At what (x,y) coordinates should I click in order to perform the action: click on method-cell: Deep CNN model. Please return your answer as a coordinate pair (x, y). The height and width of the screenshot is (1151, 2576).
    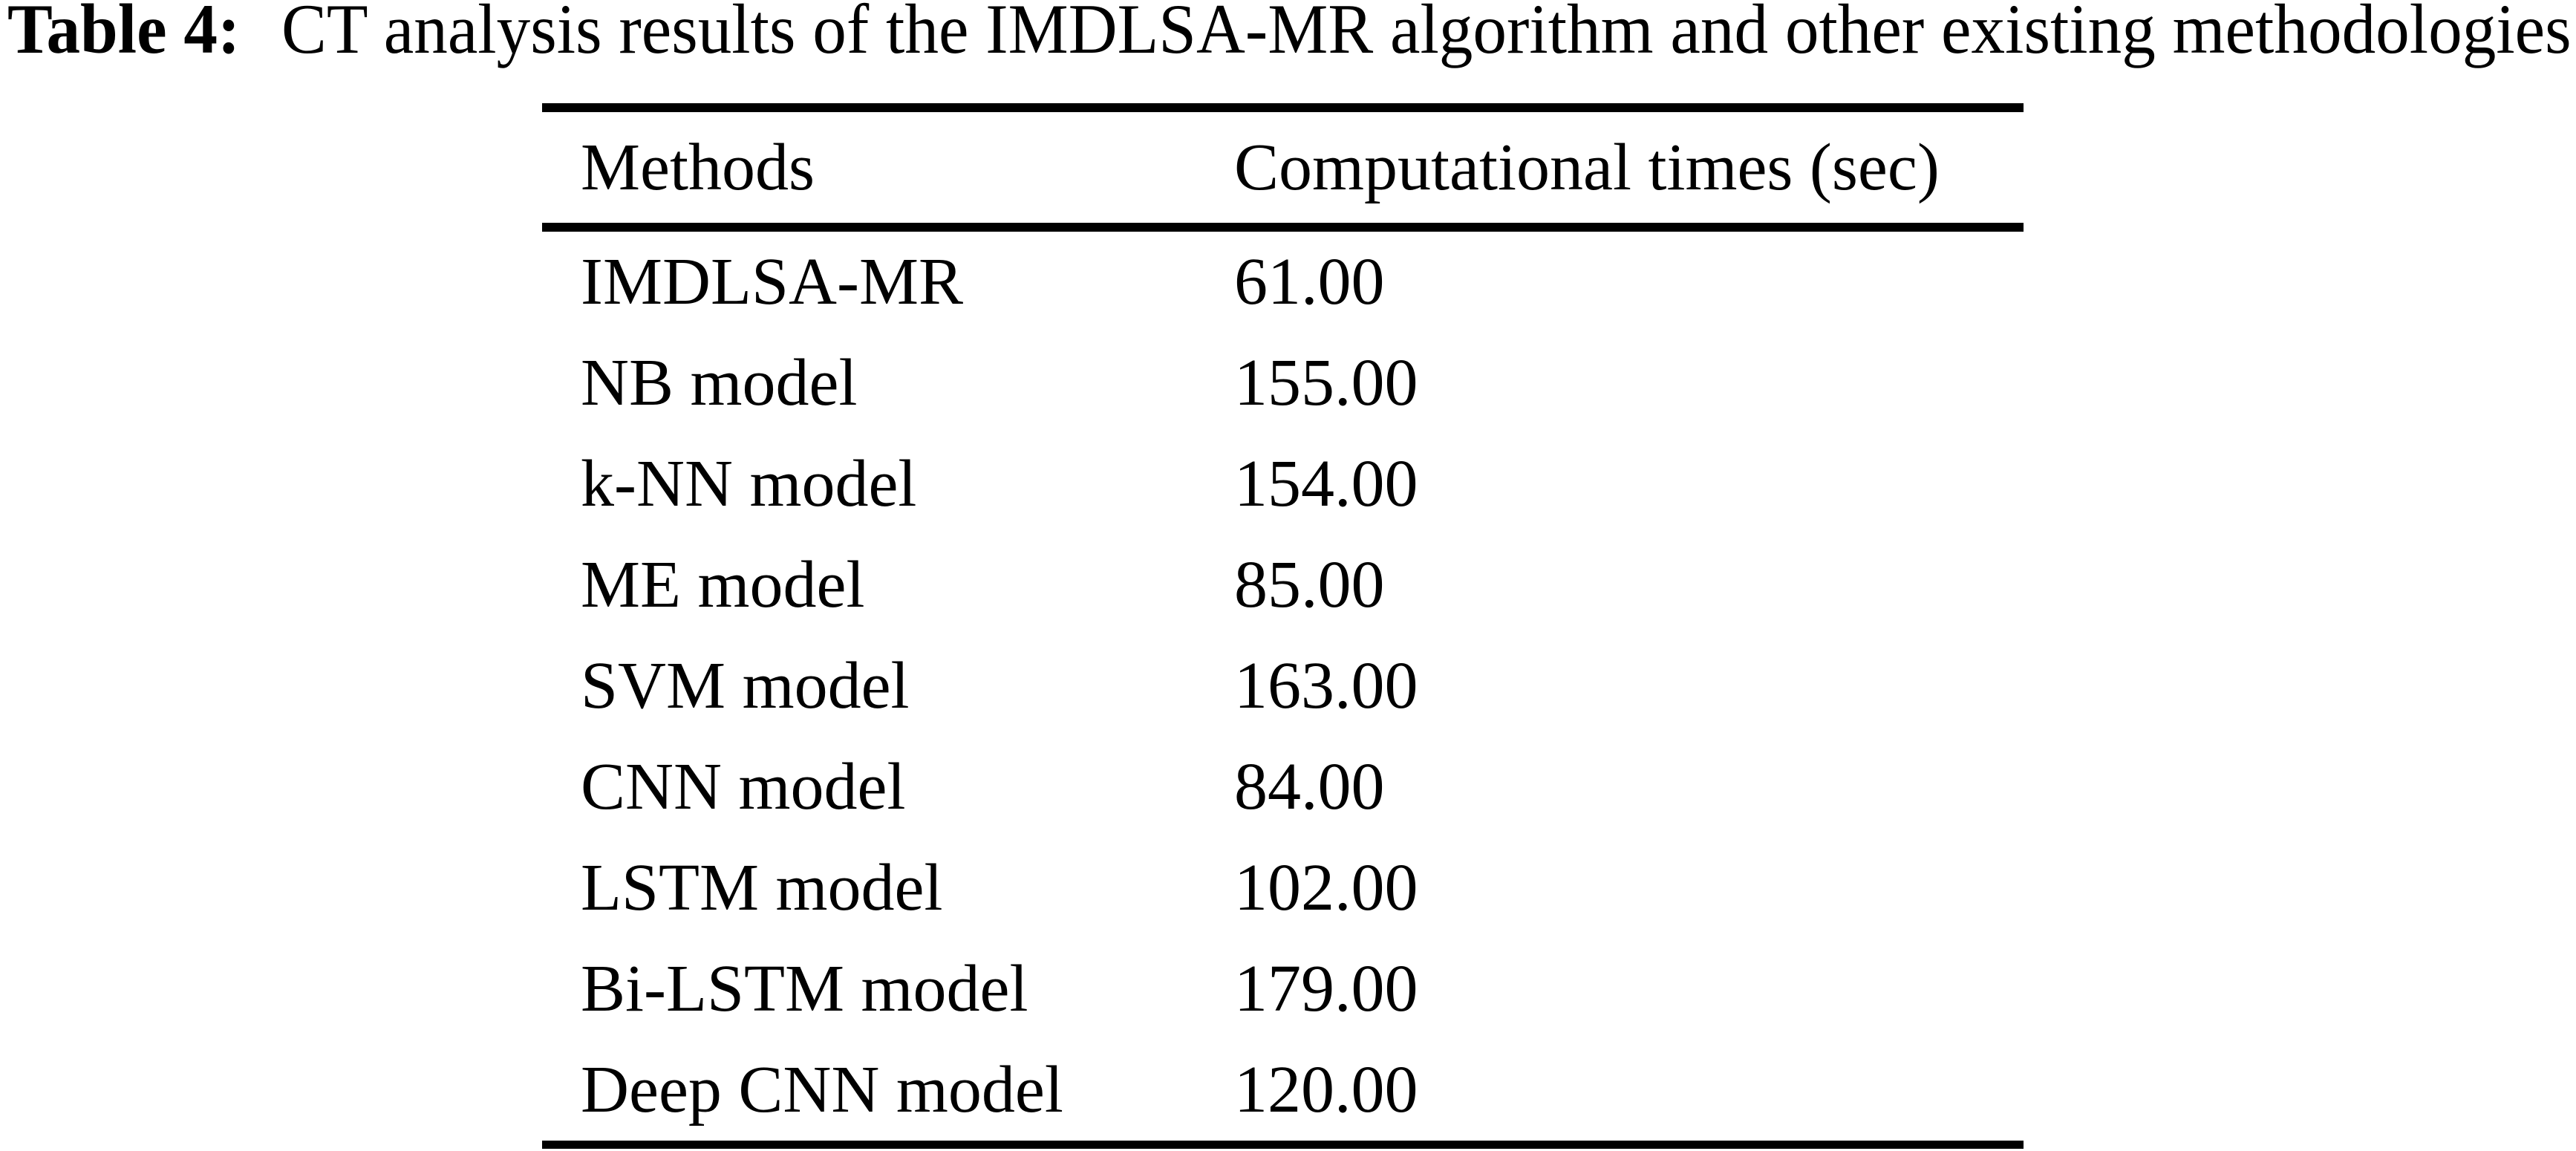
    Looking at the image, I should click on (822, 1089).